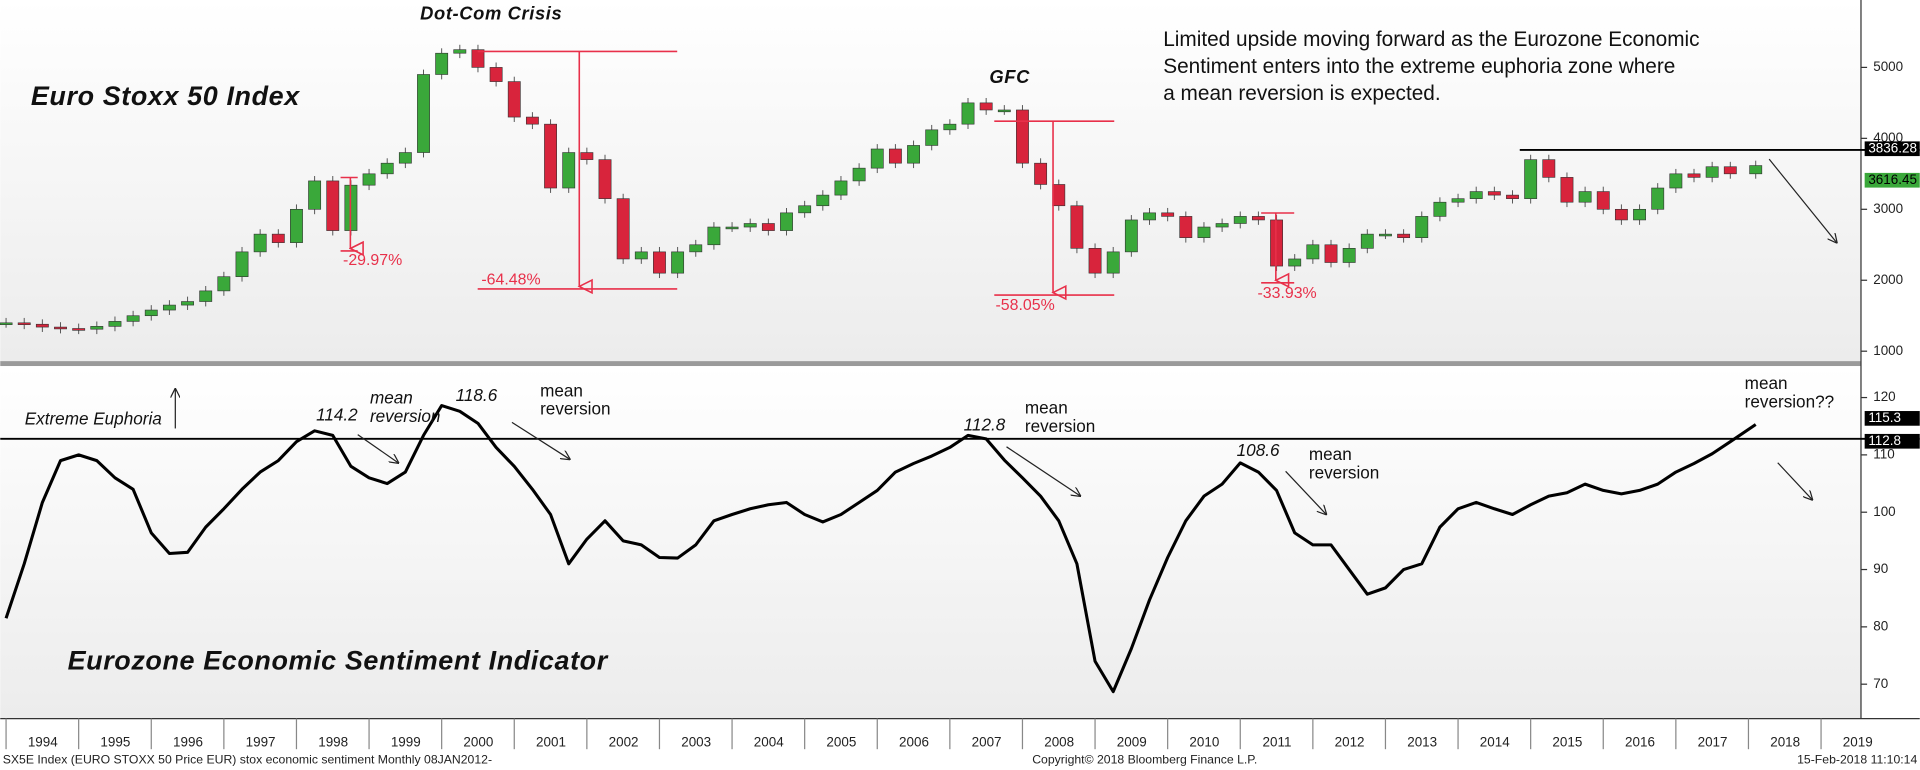  Describe the element at coordinates (338, 660) in the screenshot. I see `chart-title: Eurozone Economic Sentiment Indicator` at that location.